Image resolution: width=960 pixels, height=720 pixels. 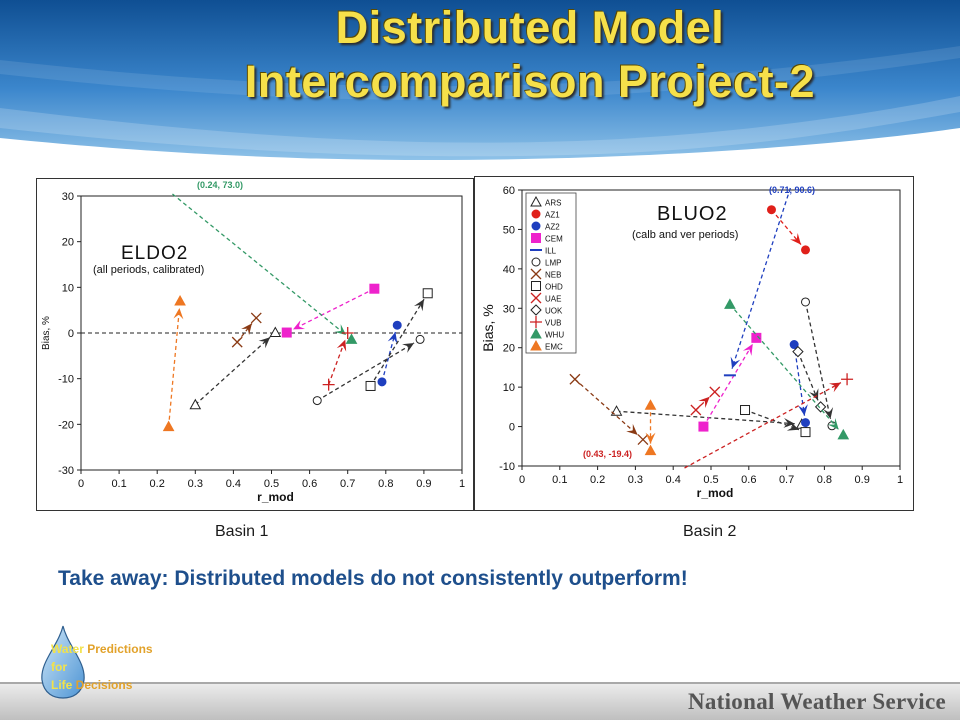 What do you see at coordinates (509, 230) in the screenshot?
I see `y-tick-label: 50` at bounding box center [509, 230].